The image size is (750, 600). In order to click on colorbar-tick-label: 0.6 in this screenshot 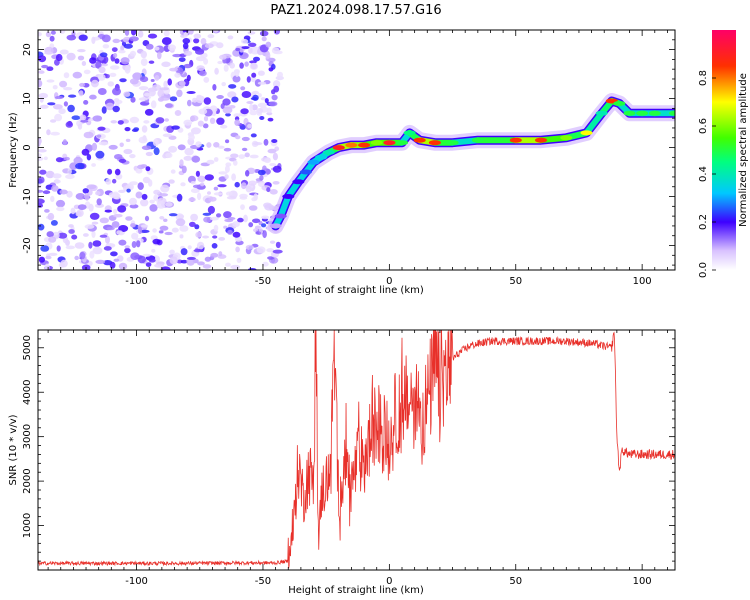, I will do `click(703, 126)`.